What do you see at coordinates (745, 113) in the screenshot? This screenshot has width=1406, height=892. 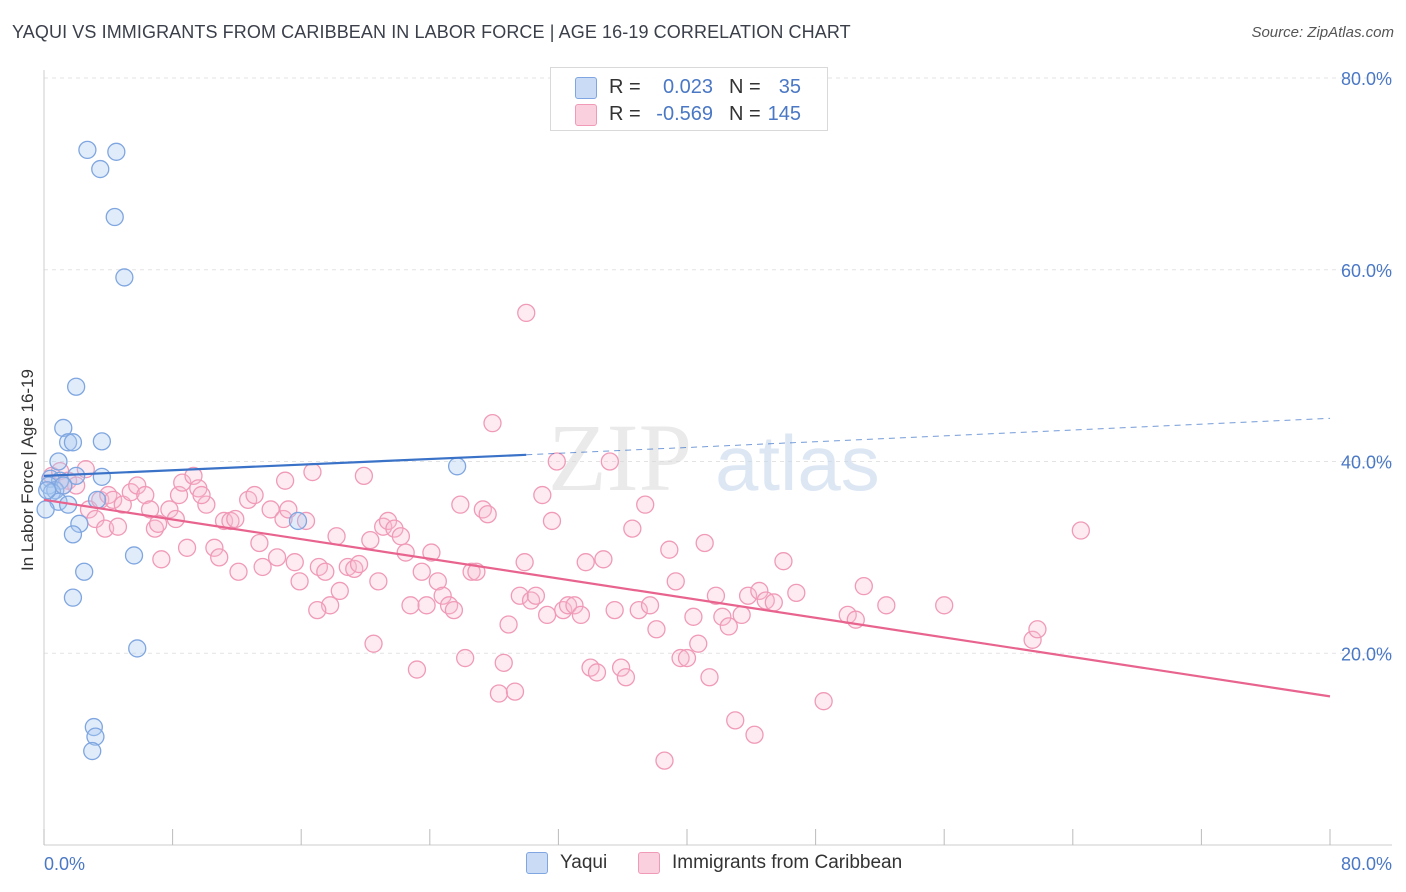 I see `legend-n-label: N =` at bounding box center [745, 113].